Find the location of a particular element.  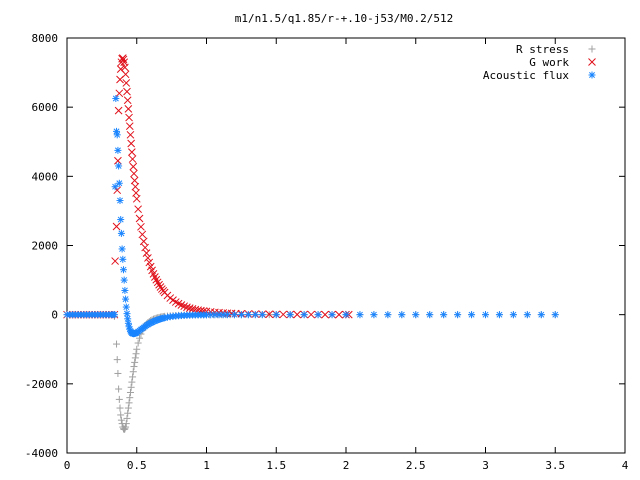

x-tick-label: 0.5 is located at coordinates (137, 465).